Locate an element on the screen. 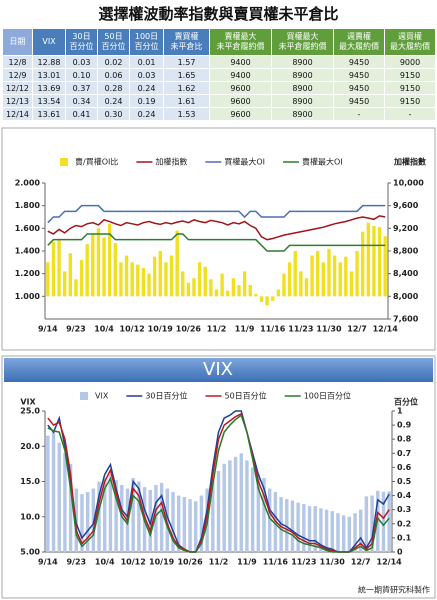 The height and width of the screenshot is (600, 437). column-header: 買權最大 未平倉履約價 is located at coordinates (302, 42).